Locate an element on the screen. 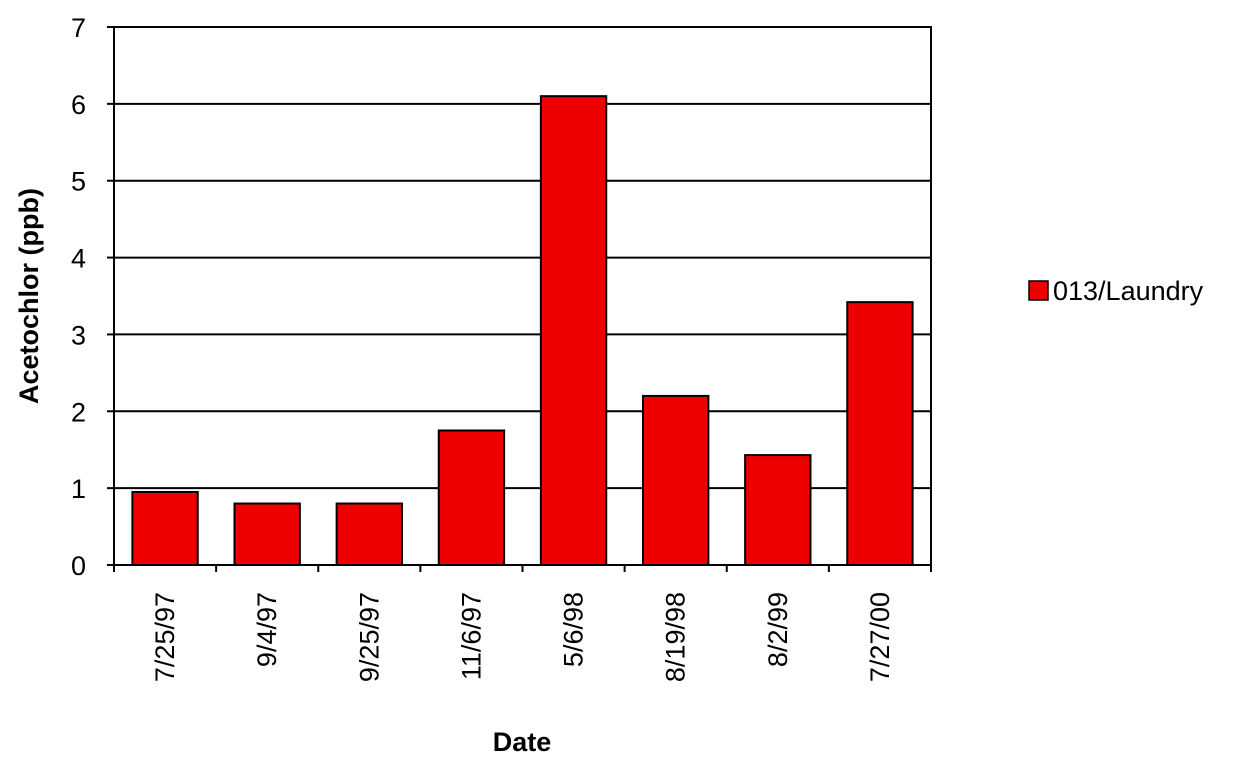 This screenshot has width=1248, height=762. x-tick-label-3: 11/6/97 is located at coordinates (471, 636).